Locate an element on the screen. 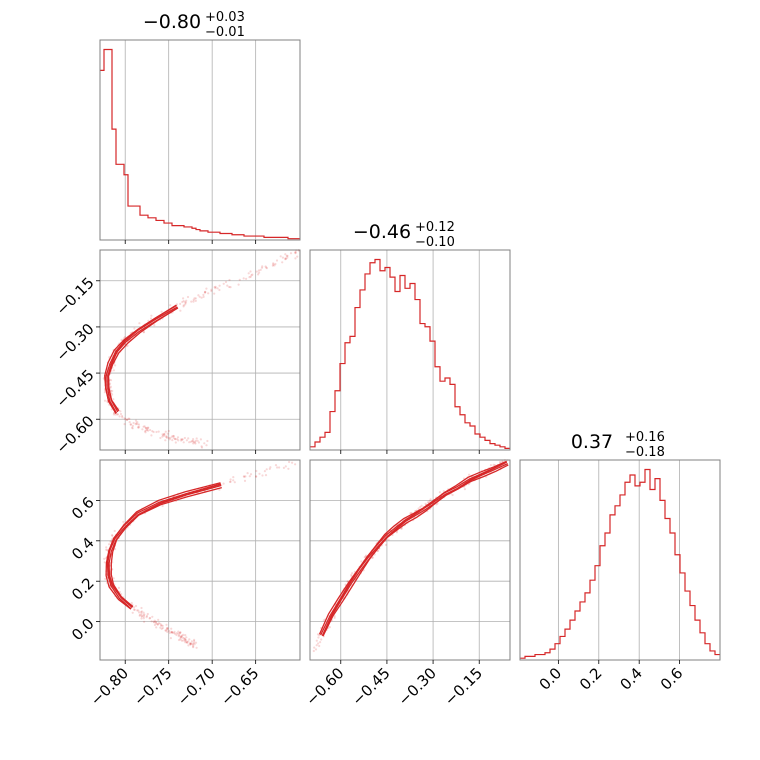  param-title-1: −0.46 is located at coordinates (382, 232).